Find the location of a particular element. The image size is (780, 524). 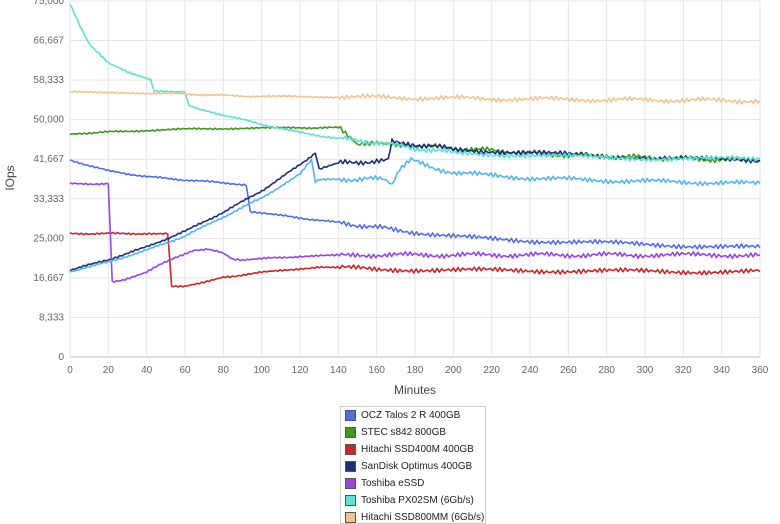

y-tick-label: 66,667 is located at coordinates (48, 41).